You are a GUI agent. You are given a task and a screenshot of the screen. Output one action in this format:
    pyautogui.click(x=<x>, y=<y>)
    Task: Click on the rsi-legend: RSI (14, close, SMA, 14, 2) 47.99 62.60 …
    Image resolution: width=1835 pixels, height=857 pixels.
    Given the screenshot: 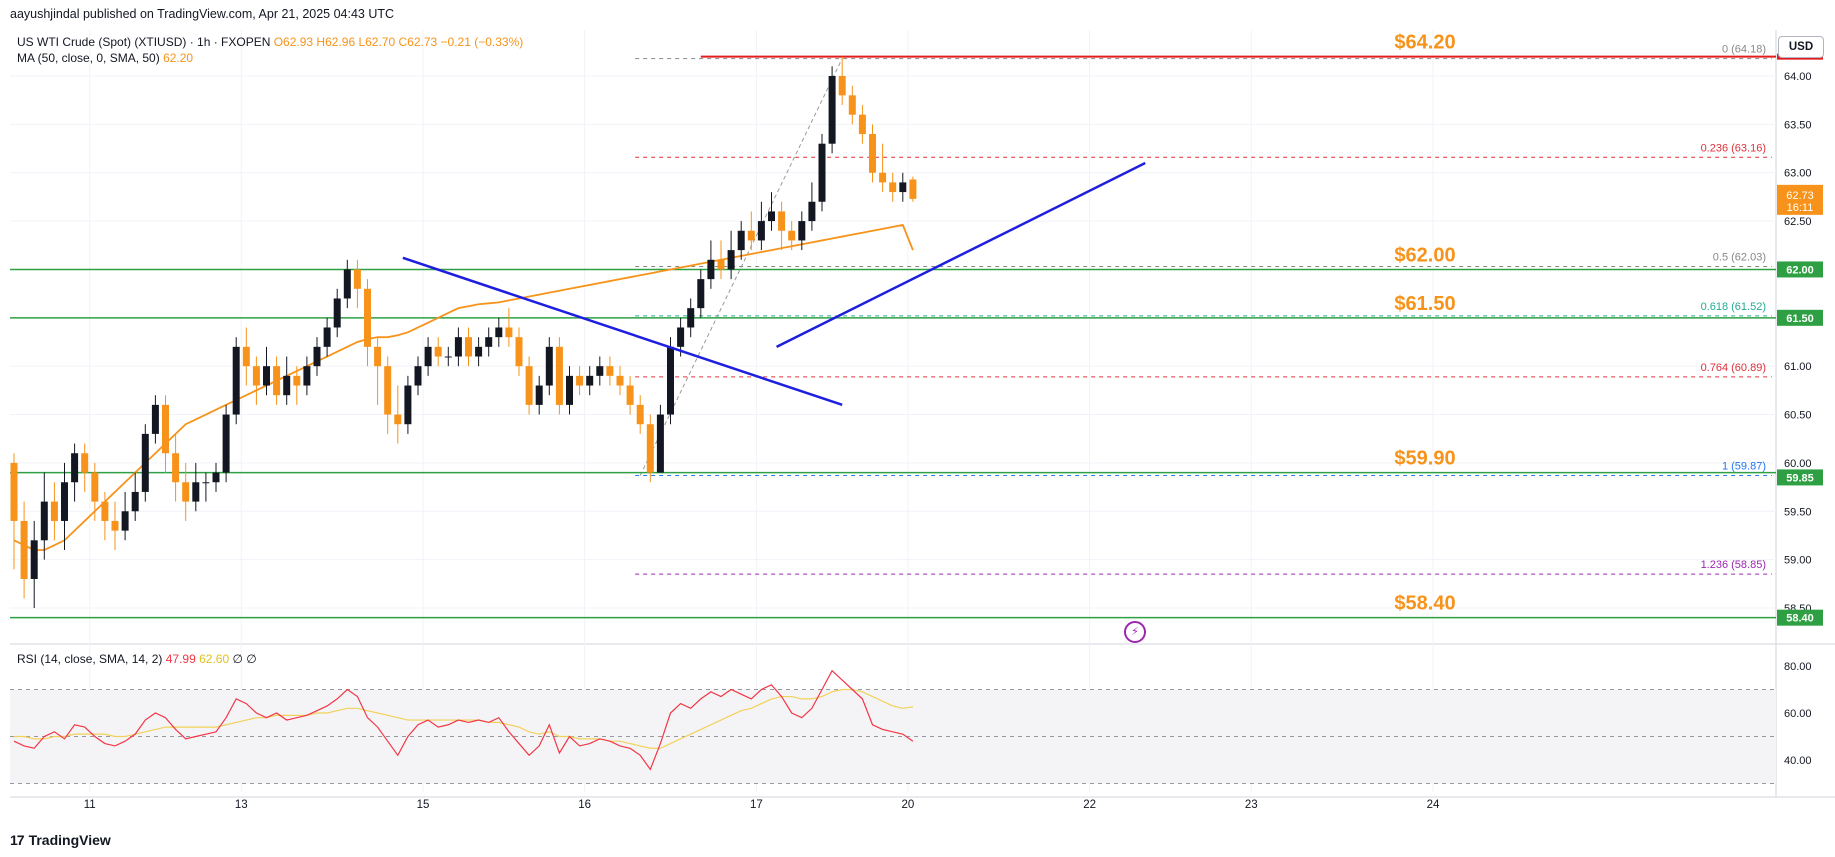 What is the action you would take?
    pyautogui.click(x=137, y=659)
    